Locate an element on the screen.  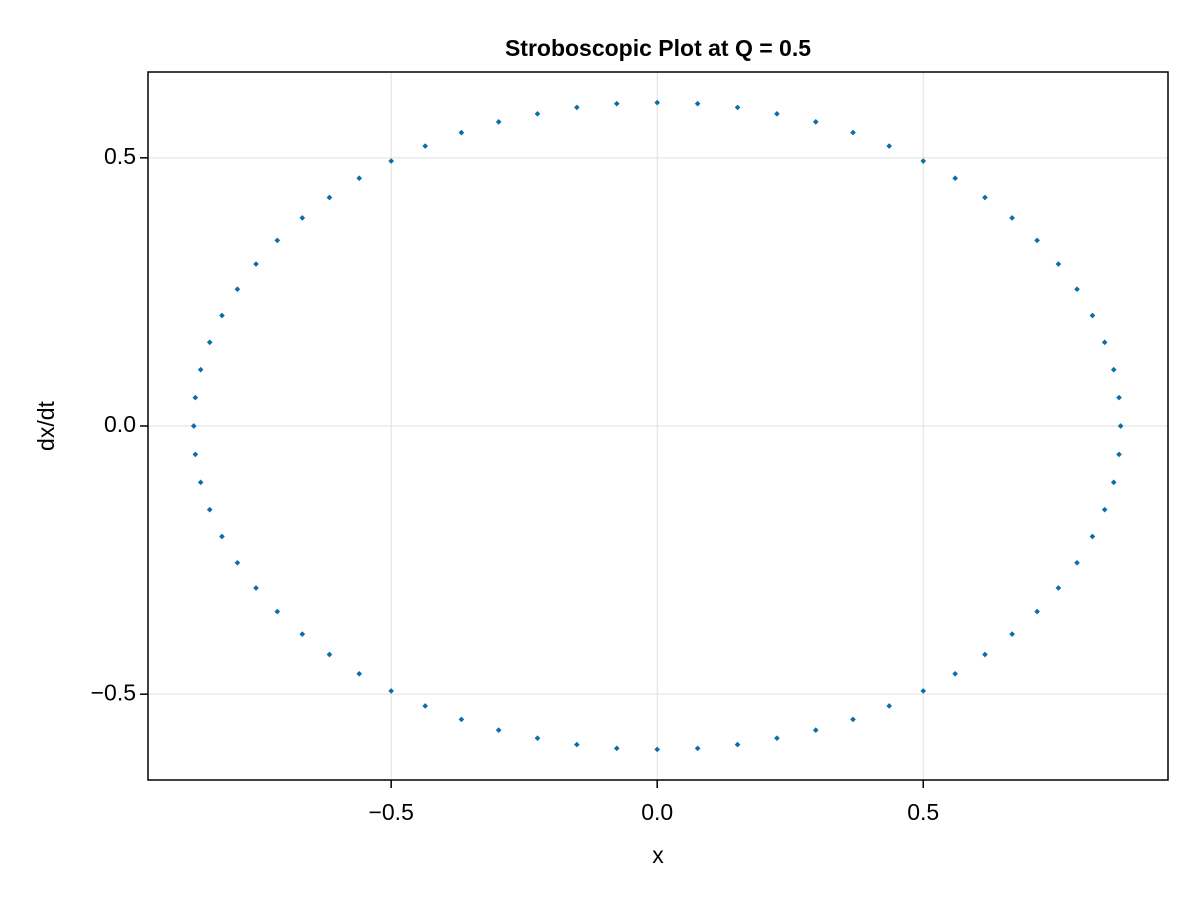
x-tick-label: 0.0 is located at coordinates (657, 812).